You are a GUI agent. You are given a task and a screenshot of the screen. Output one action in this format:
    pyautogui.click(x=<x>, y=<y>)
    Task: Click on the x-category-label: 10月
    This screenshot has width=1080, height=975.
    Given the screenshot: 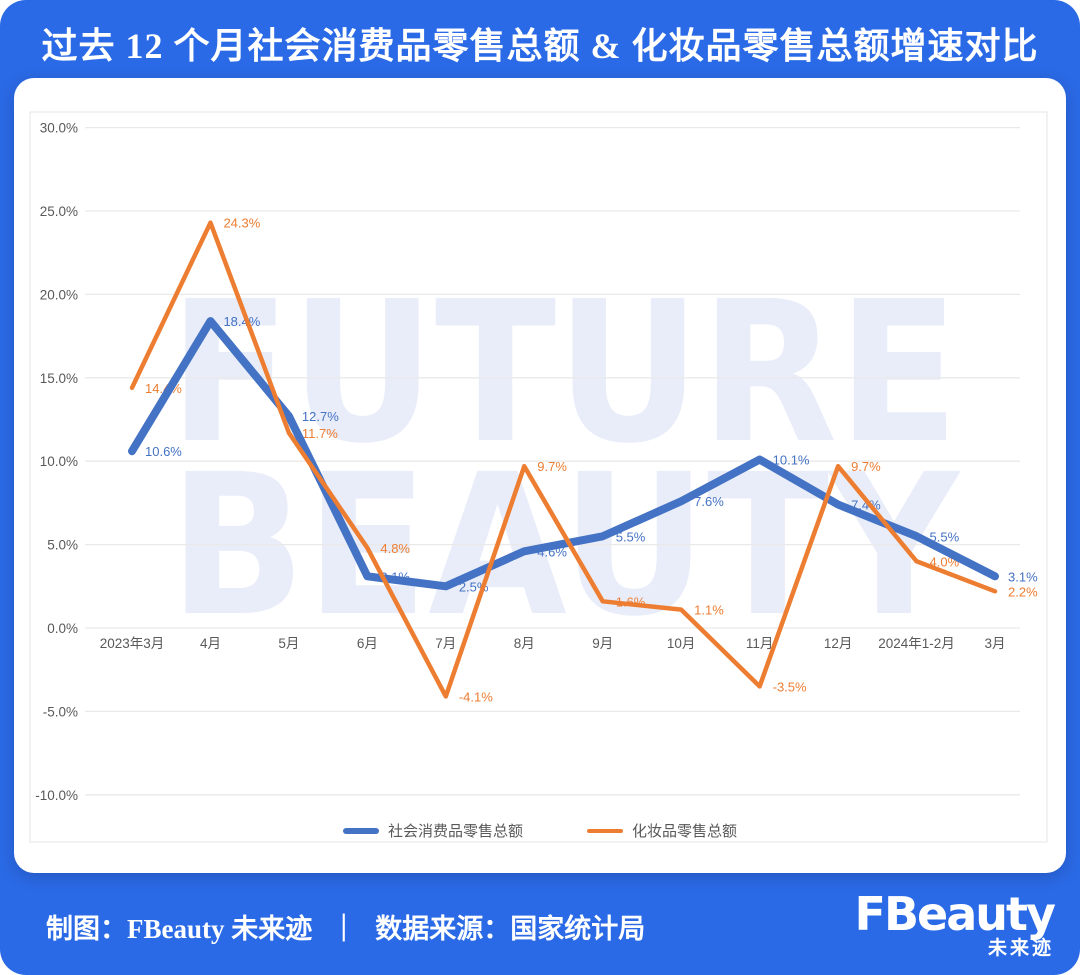 What is the action you would take?
    pyautogui.click(x=681, y=643)
    